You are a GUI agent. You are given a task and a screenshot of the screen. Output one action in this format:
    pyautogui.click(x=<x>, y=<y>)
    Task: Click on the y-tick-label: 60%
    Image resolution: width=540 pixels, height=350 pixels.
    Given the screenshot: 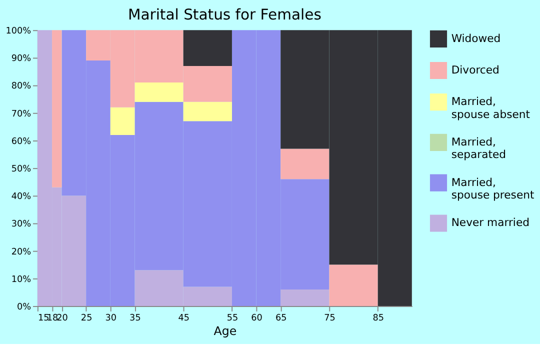 What is the action you would take?
    pyautogui.click(x=21, y=141)
    